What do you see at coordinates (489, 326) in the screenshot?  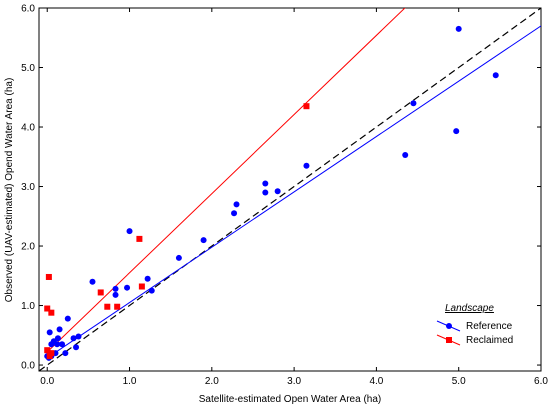 I see `legend-reference-label: Reference` at bounding box center [489, 326].